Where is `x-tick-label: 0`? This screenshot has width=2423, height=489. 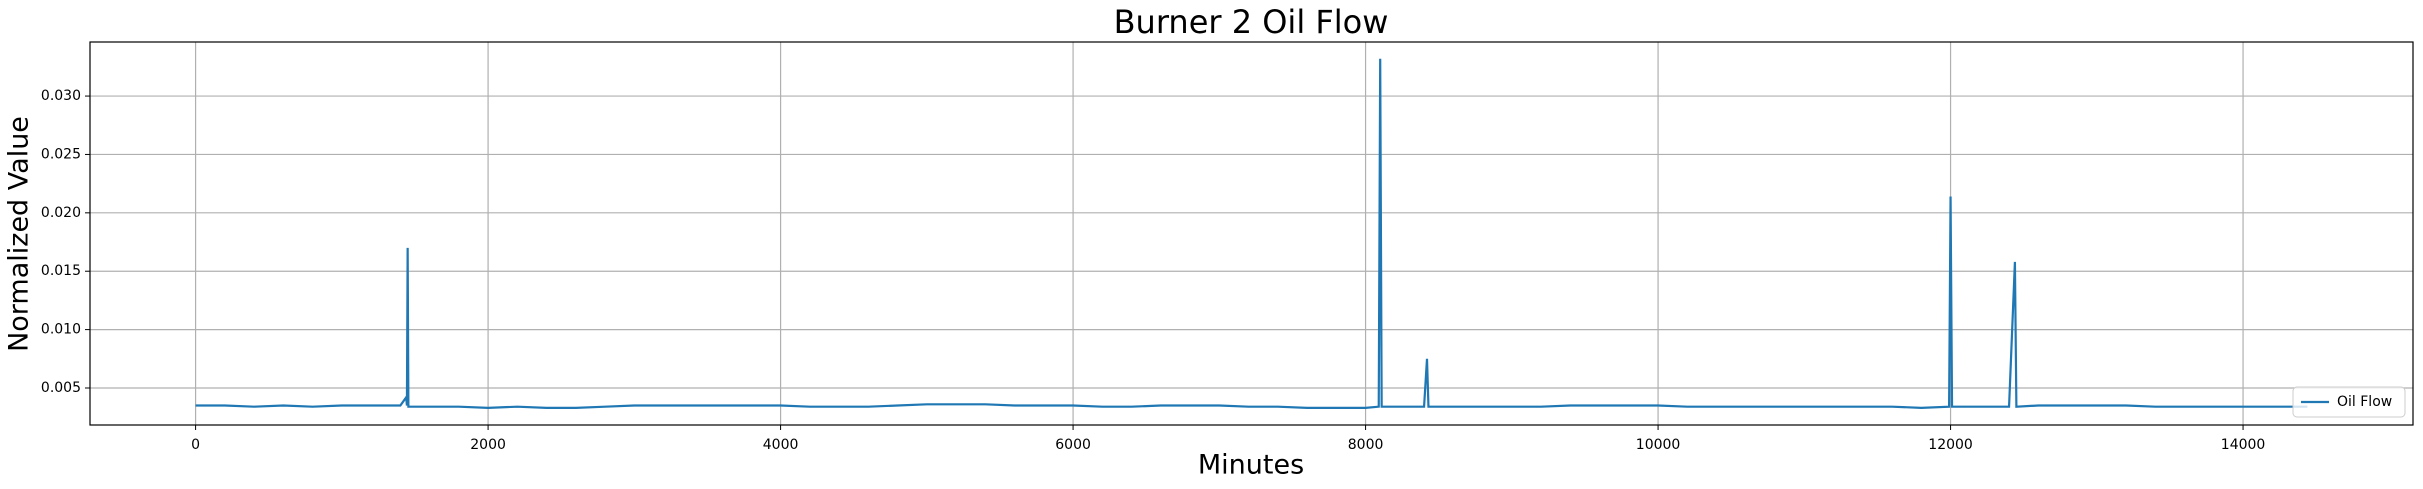
x-tick-label: 0 is located at coordinates (195, 445).